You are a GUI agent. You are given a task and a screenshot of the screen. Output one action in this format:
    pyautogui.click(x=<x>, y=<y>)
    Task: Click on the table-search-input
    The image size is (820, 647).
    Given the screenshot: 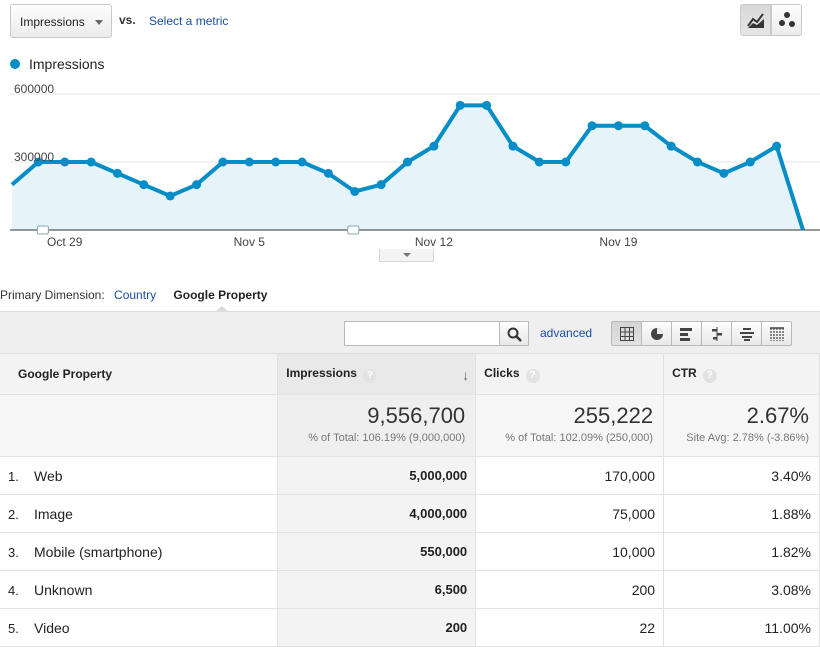 What is the action you would take?
    pyautogui.click(x=422, y=333)
    